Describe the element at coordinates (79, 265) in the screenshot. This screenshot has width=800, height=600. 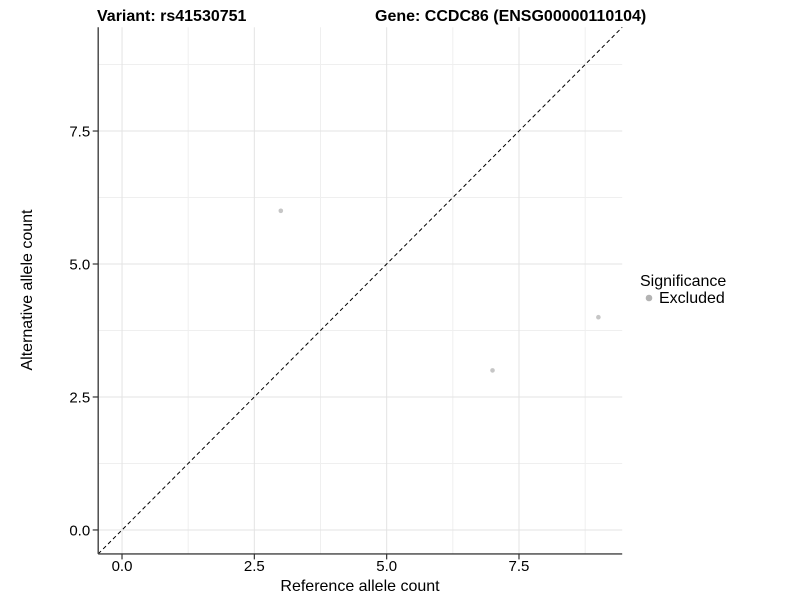
I see `y-tick-label: 5.0` at that location.